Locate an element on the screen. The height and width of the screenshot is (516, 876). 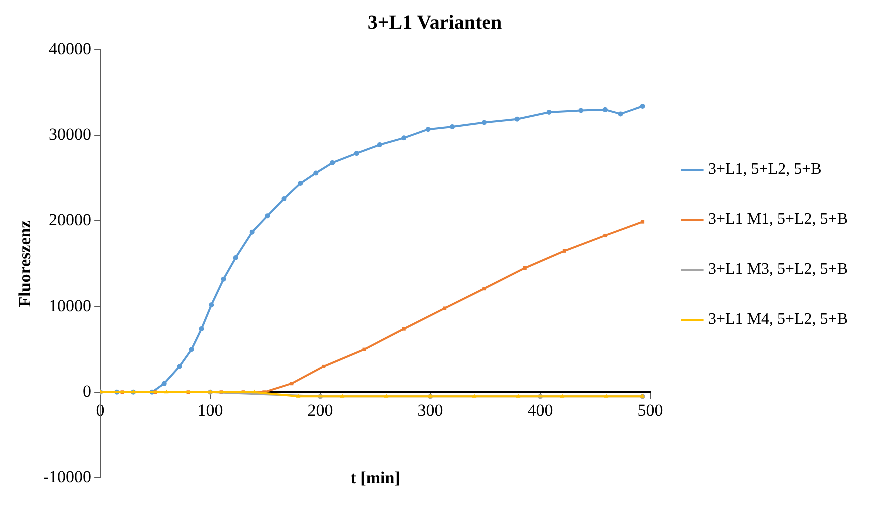
y-tick-label: 30000 is located at coordinates (70, 134).